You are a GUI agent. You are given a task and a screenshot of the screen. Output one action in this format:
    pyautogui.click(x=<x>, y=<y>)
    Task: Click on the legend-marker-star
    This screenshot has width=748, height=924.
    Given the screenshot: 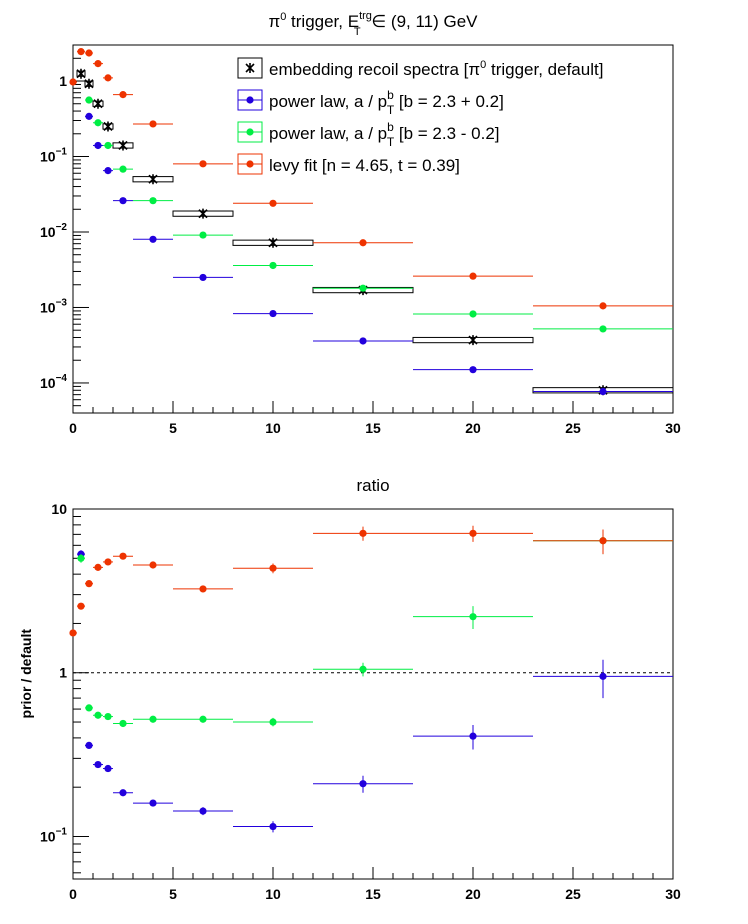 What is the action you would take?
    pyautogui.click(x=250, y=68)
    